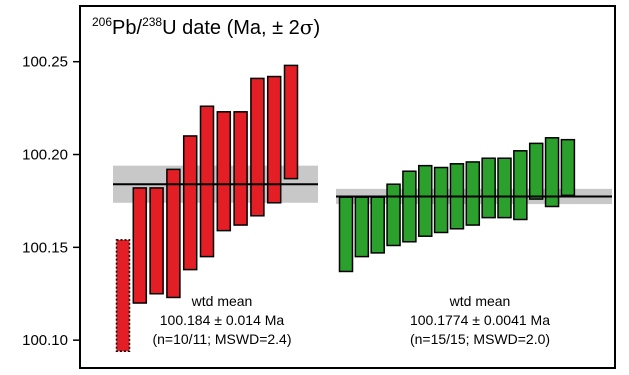 Image resolution: width=629 pixels, height=375 pixels. What do you see at coordinates (45, 247) in the screenshot?
I see `y-tick-label: 100.15` at bounding box center [45, 247].